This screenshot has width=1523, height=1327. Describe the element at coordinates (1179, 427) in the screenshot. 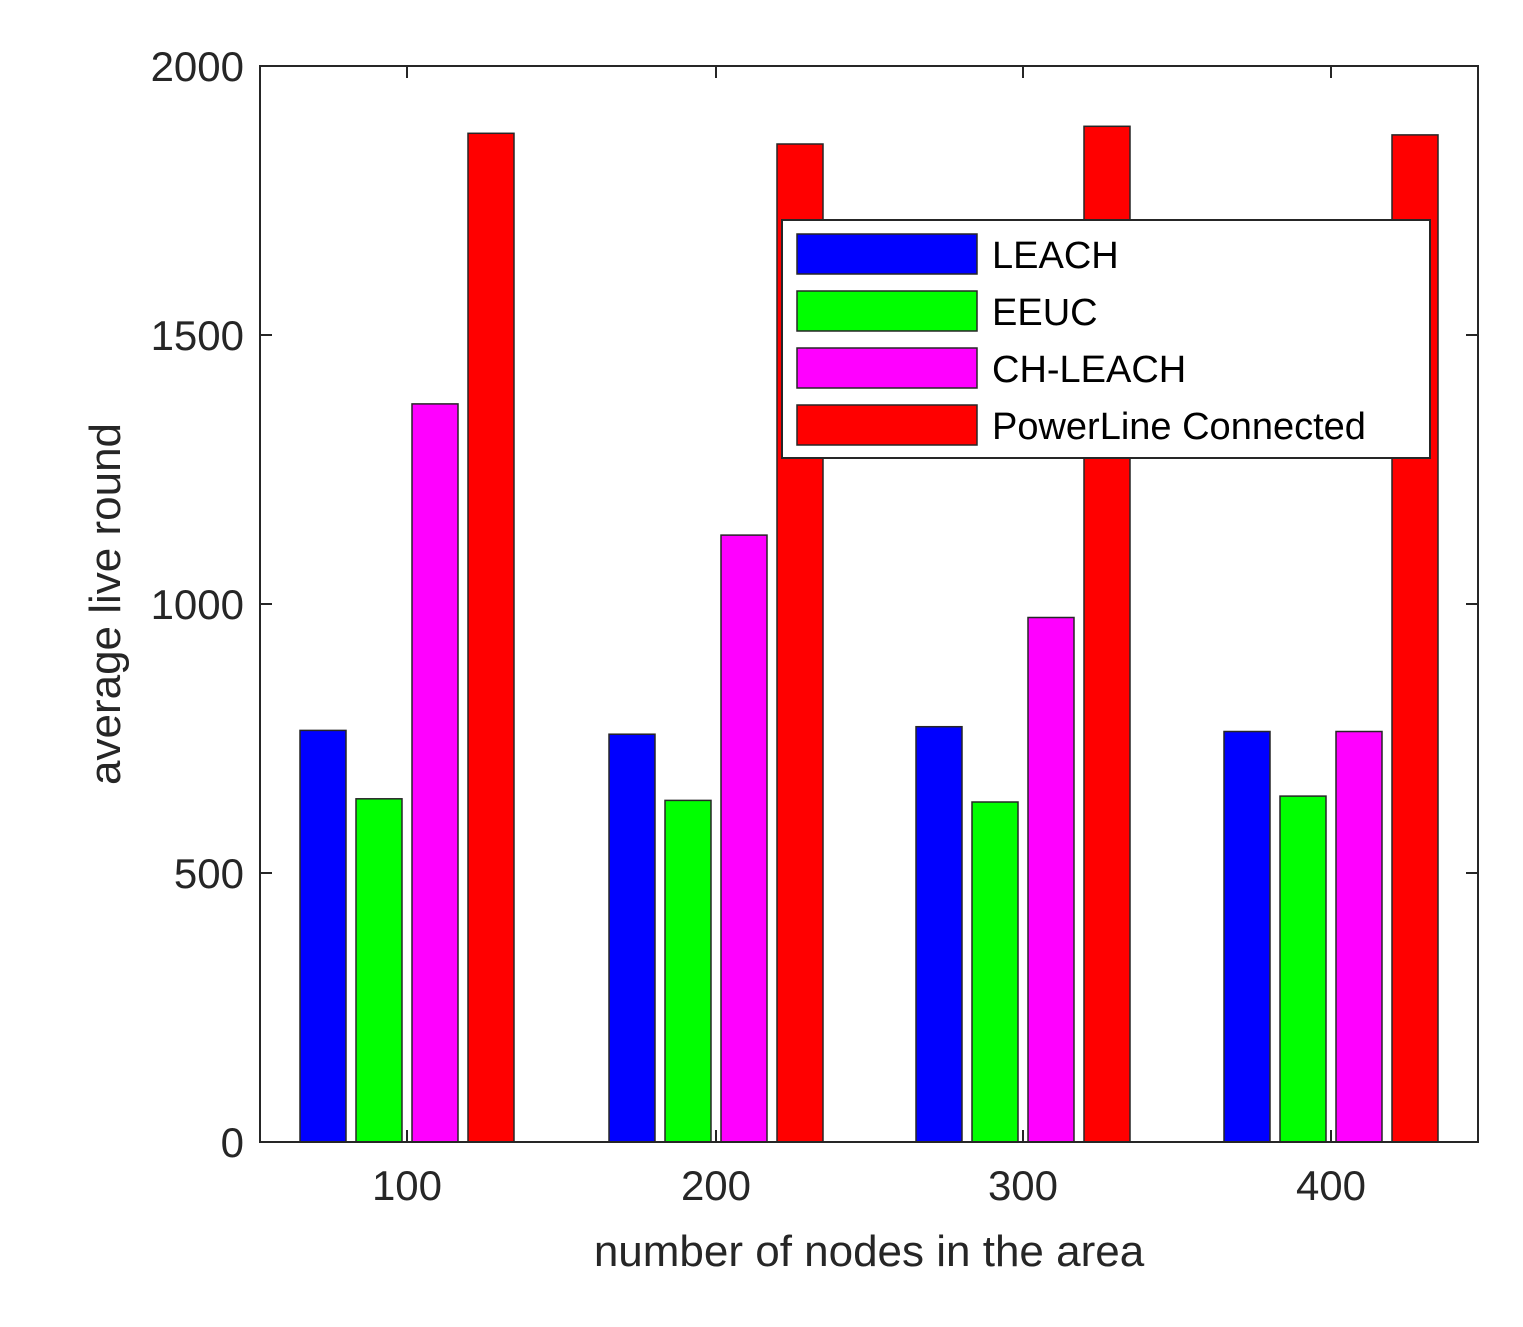

I see `legend-label: PowerLine Connected` at that location.